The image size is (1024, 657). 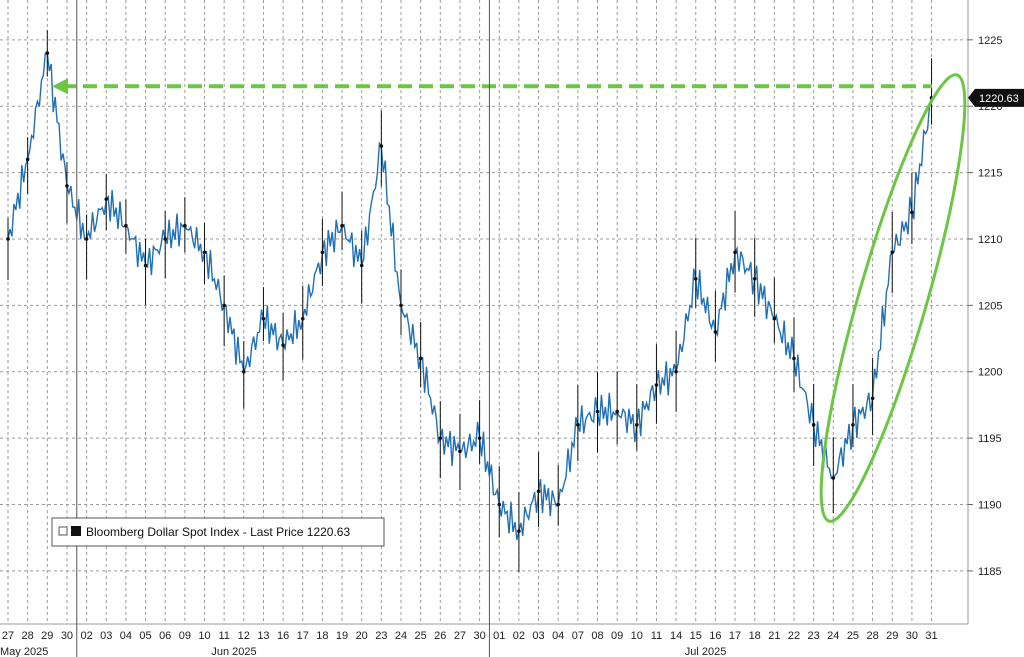 What do you see at coordinates (814, 636) in the screenshot?
I see `x-tick-label: 23` at bounding box center [814, 636].